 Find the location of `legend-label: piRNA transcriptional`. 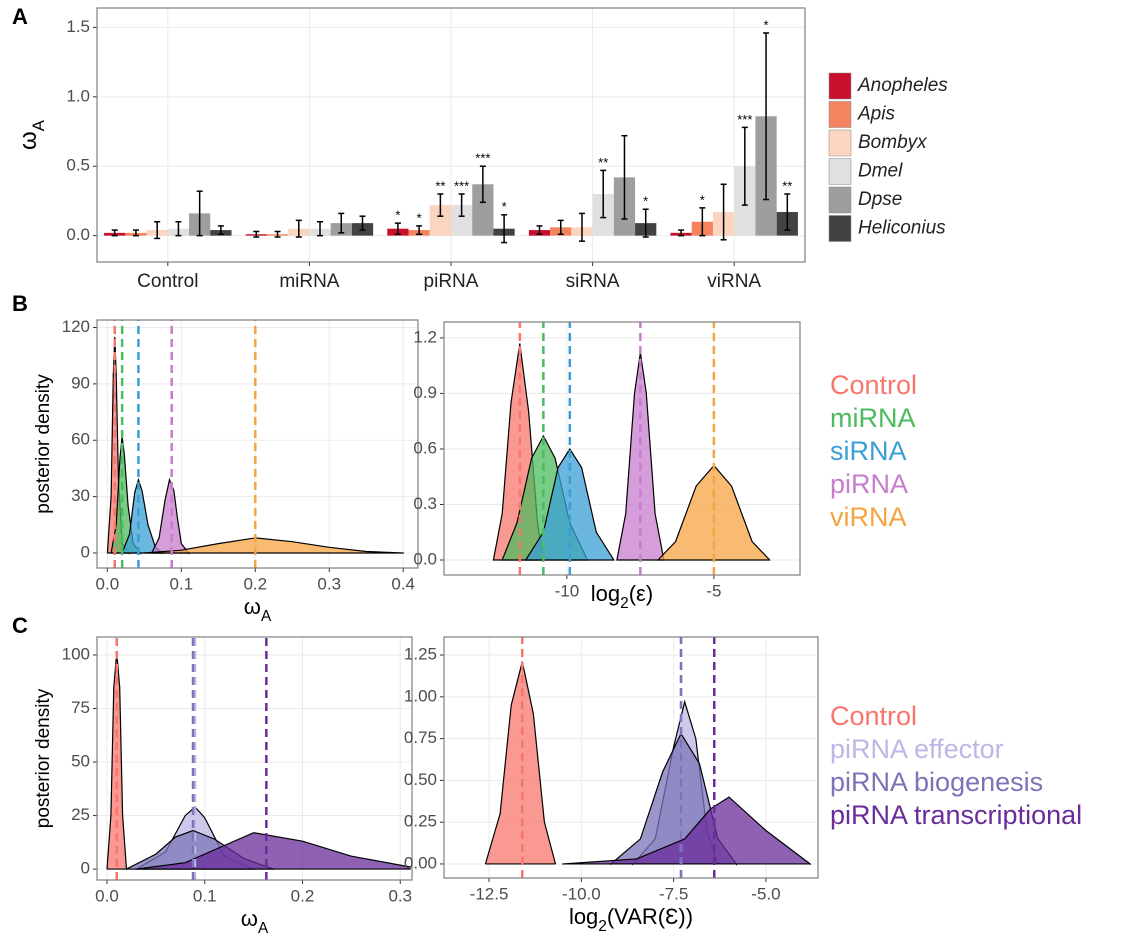

legend-label: piRNA transcriptional is located at coordinates (956, 815).